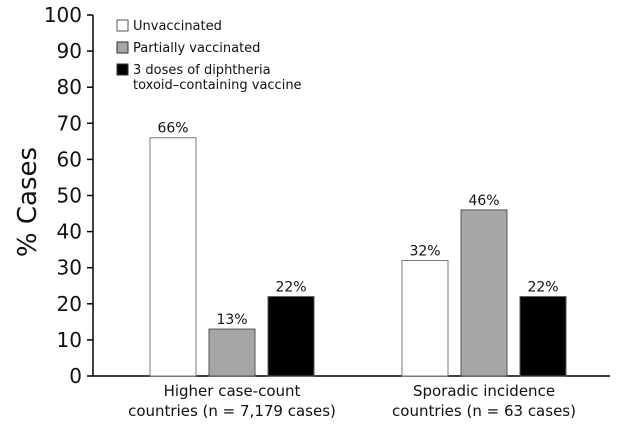 This screenshot has height=425, width=622. I want to click on y-tick-label: 90, so click(69, 51).